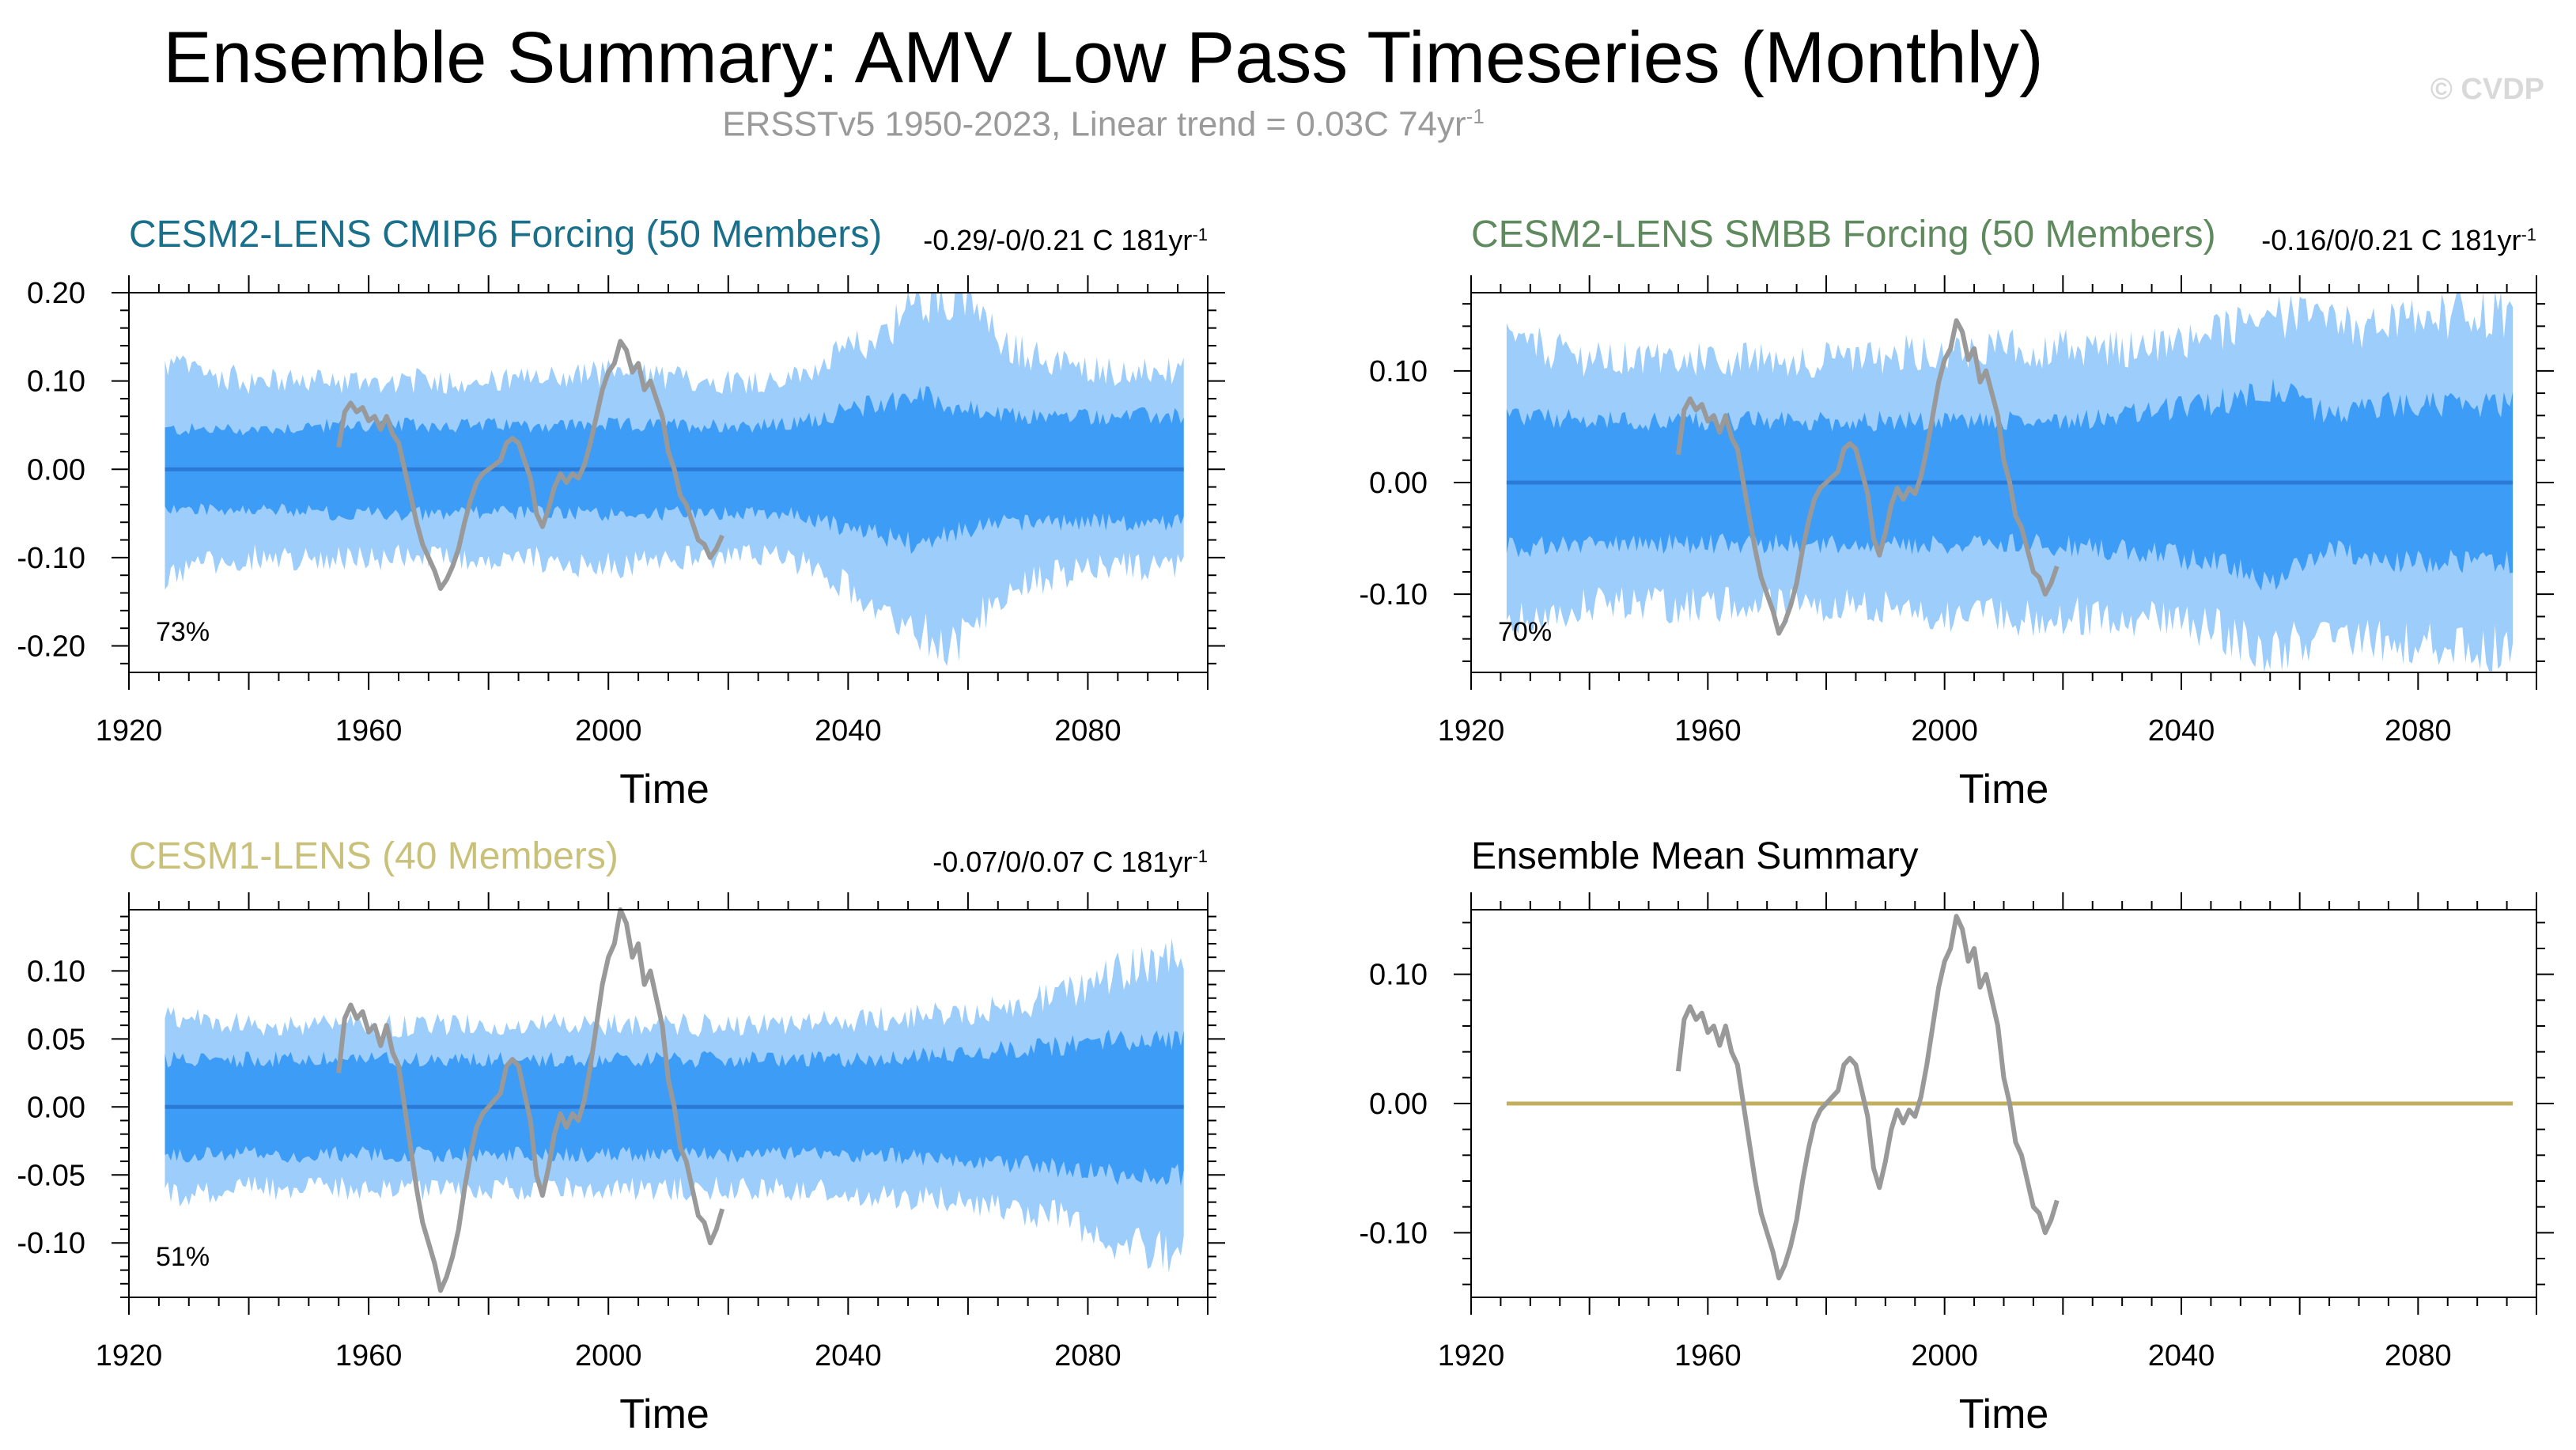 The height and width of the screenshot is (1450, 2576). Describe the element at coordinates (1525, 632) in the screenshot. I see `percent-label: 70%` at that location.